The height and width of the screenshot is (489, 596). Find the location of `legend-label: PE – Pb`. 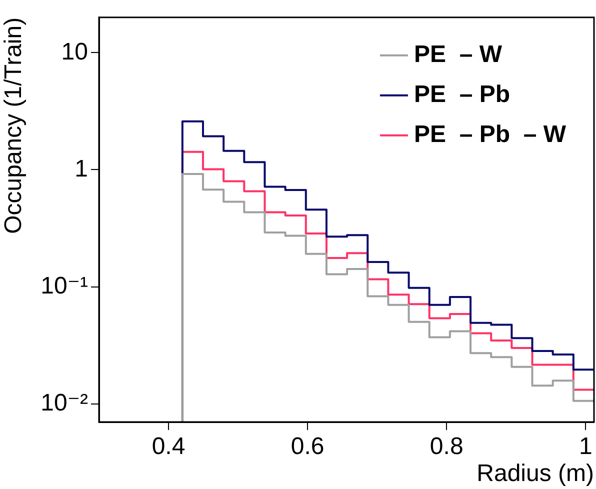

legend-label: PE – Pb is located at coordinates (462, 94).